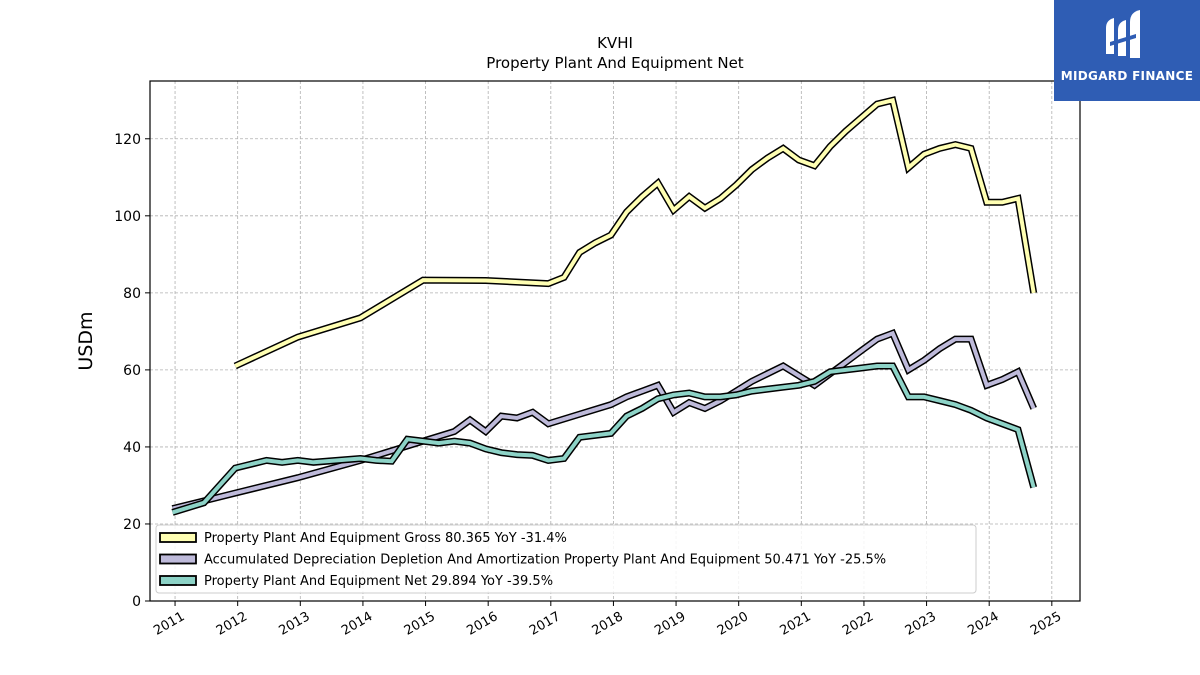  What do you see at coordinates (132, 525) in the screenshot?
I see `y-tick-label: 20` at bounding box center [132, 525].